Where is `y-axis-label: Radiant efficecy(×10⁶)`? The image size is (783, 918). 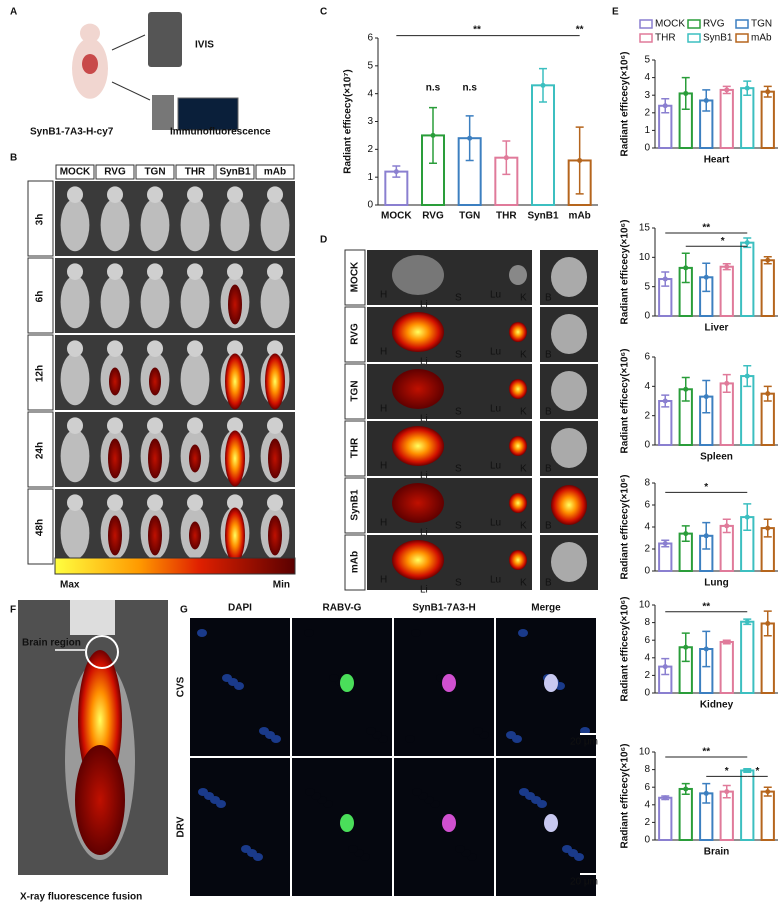
y-axis-label: Radiant efficecy(×10⁶) is located at coordinates (625, 272).